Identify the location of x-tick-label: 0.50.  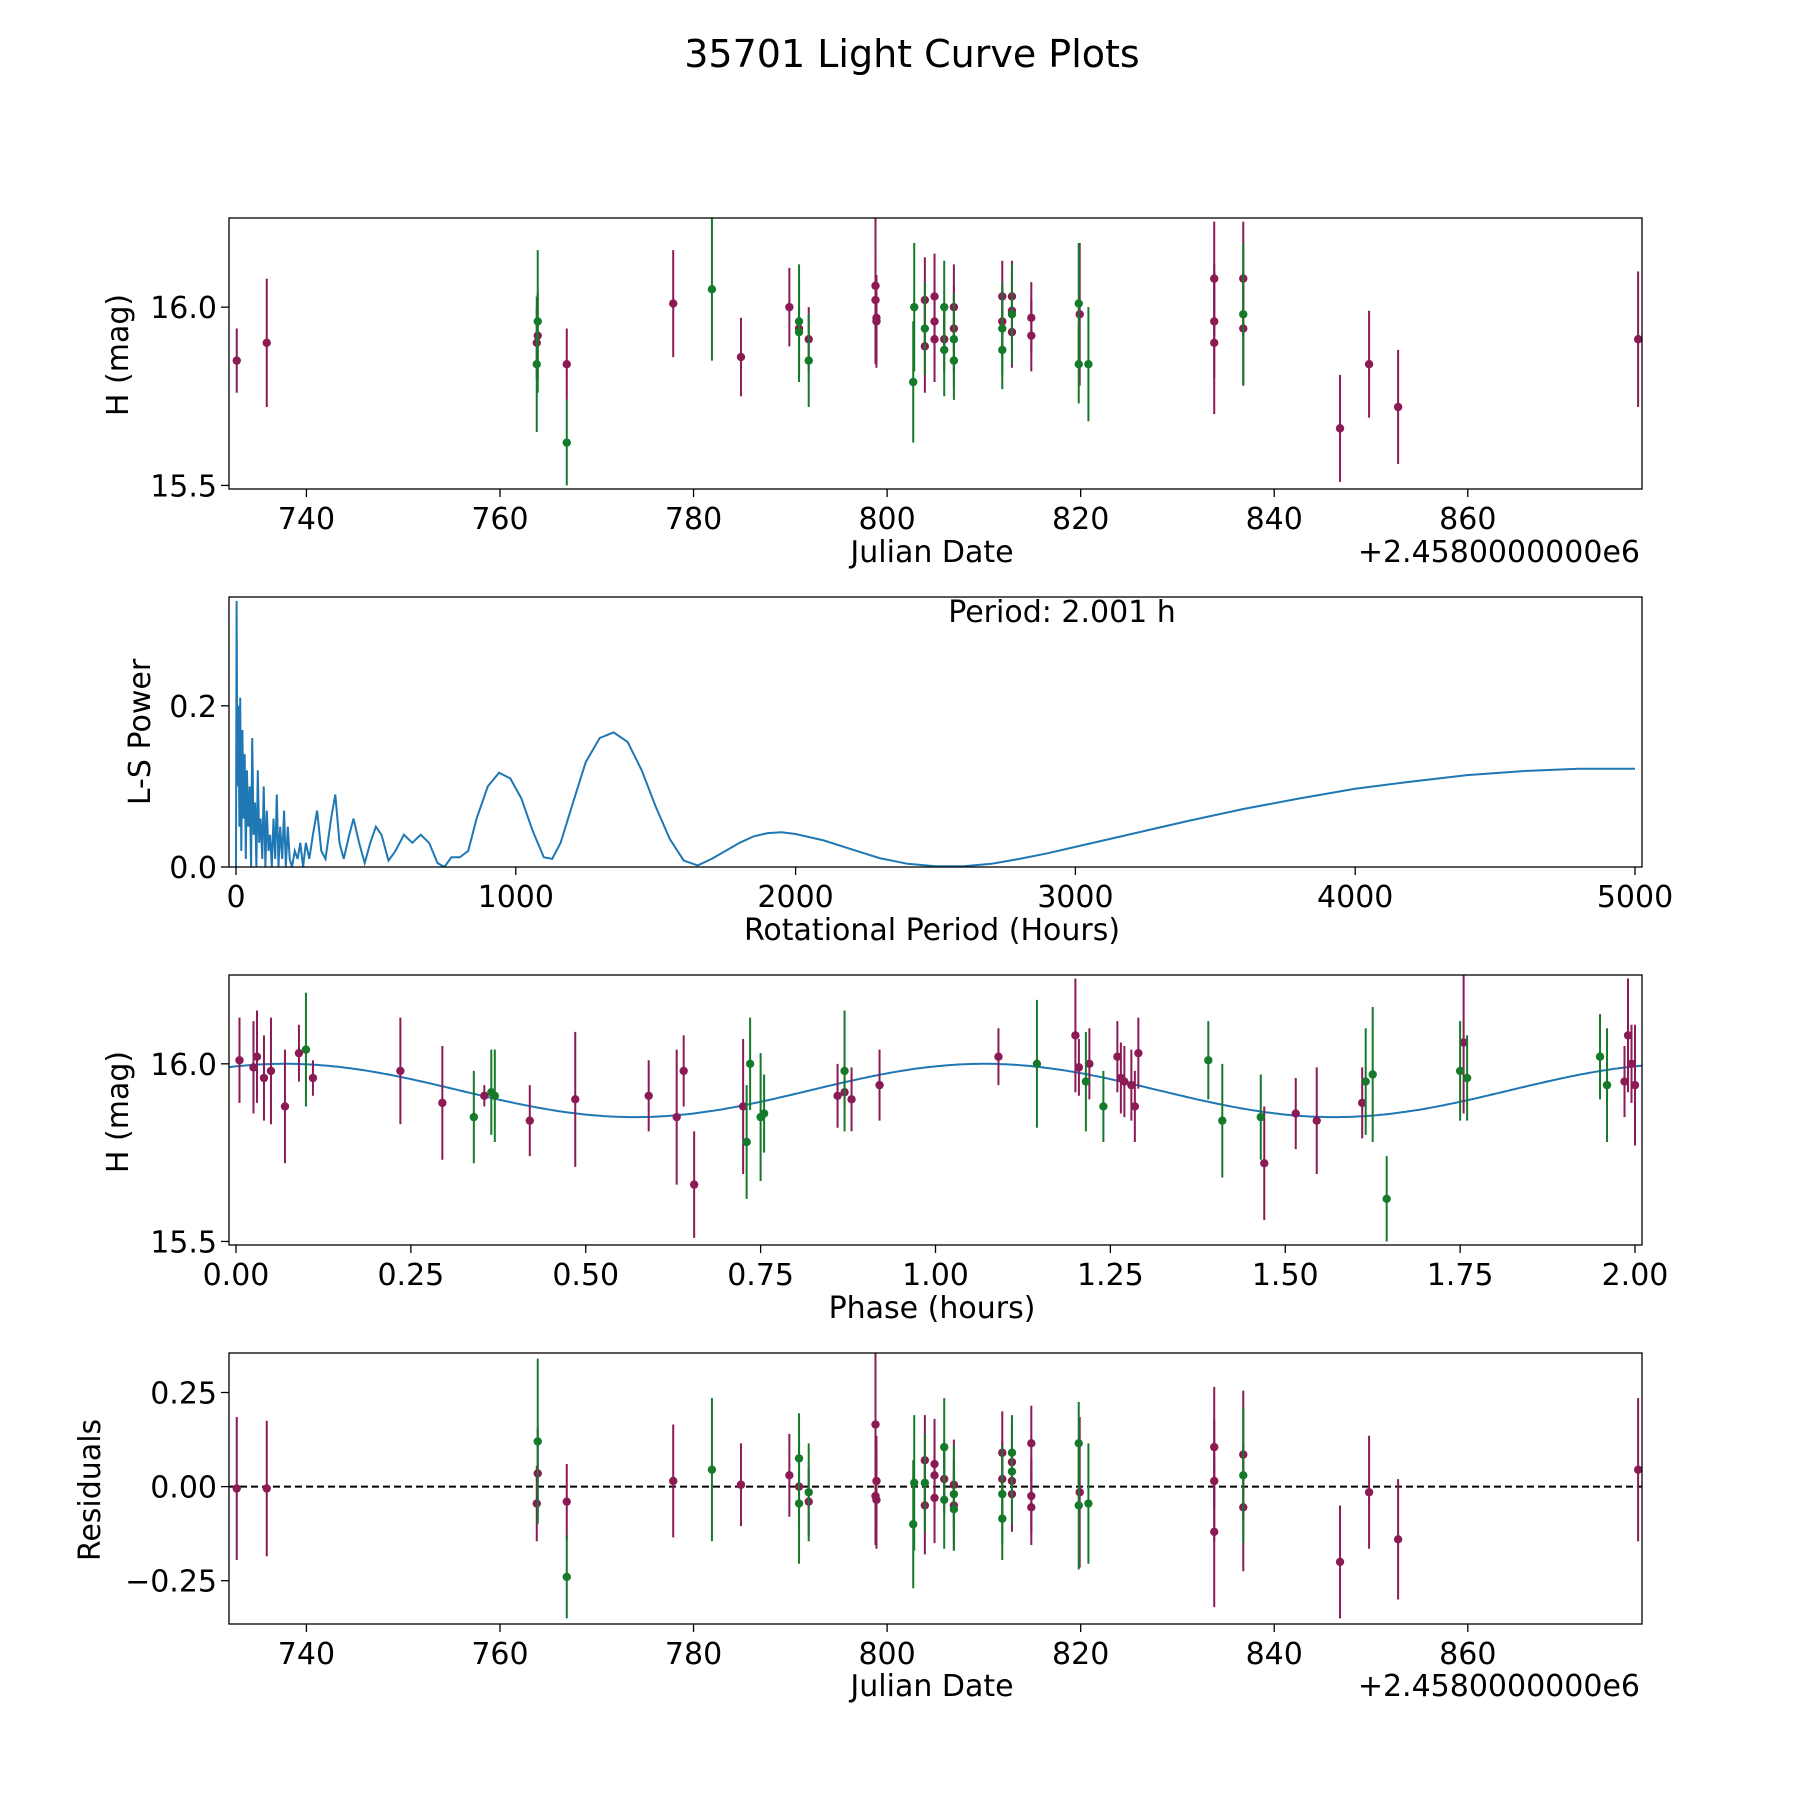
(585, 1275).